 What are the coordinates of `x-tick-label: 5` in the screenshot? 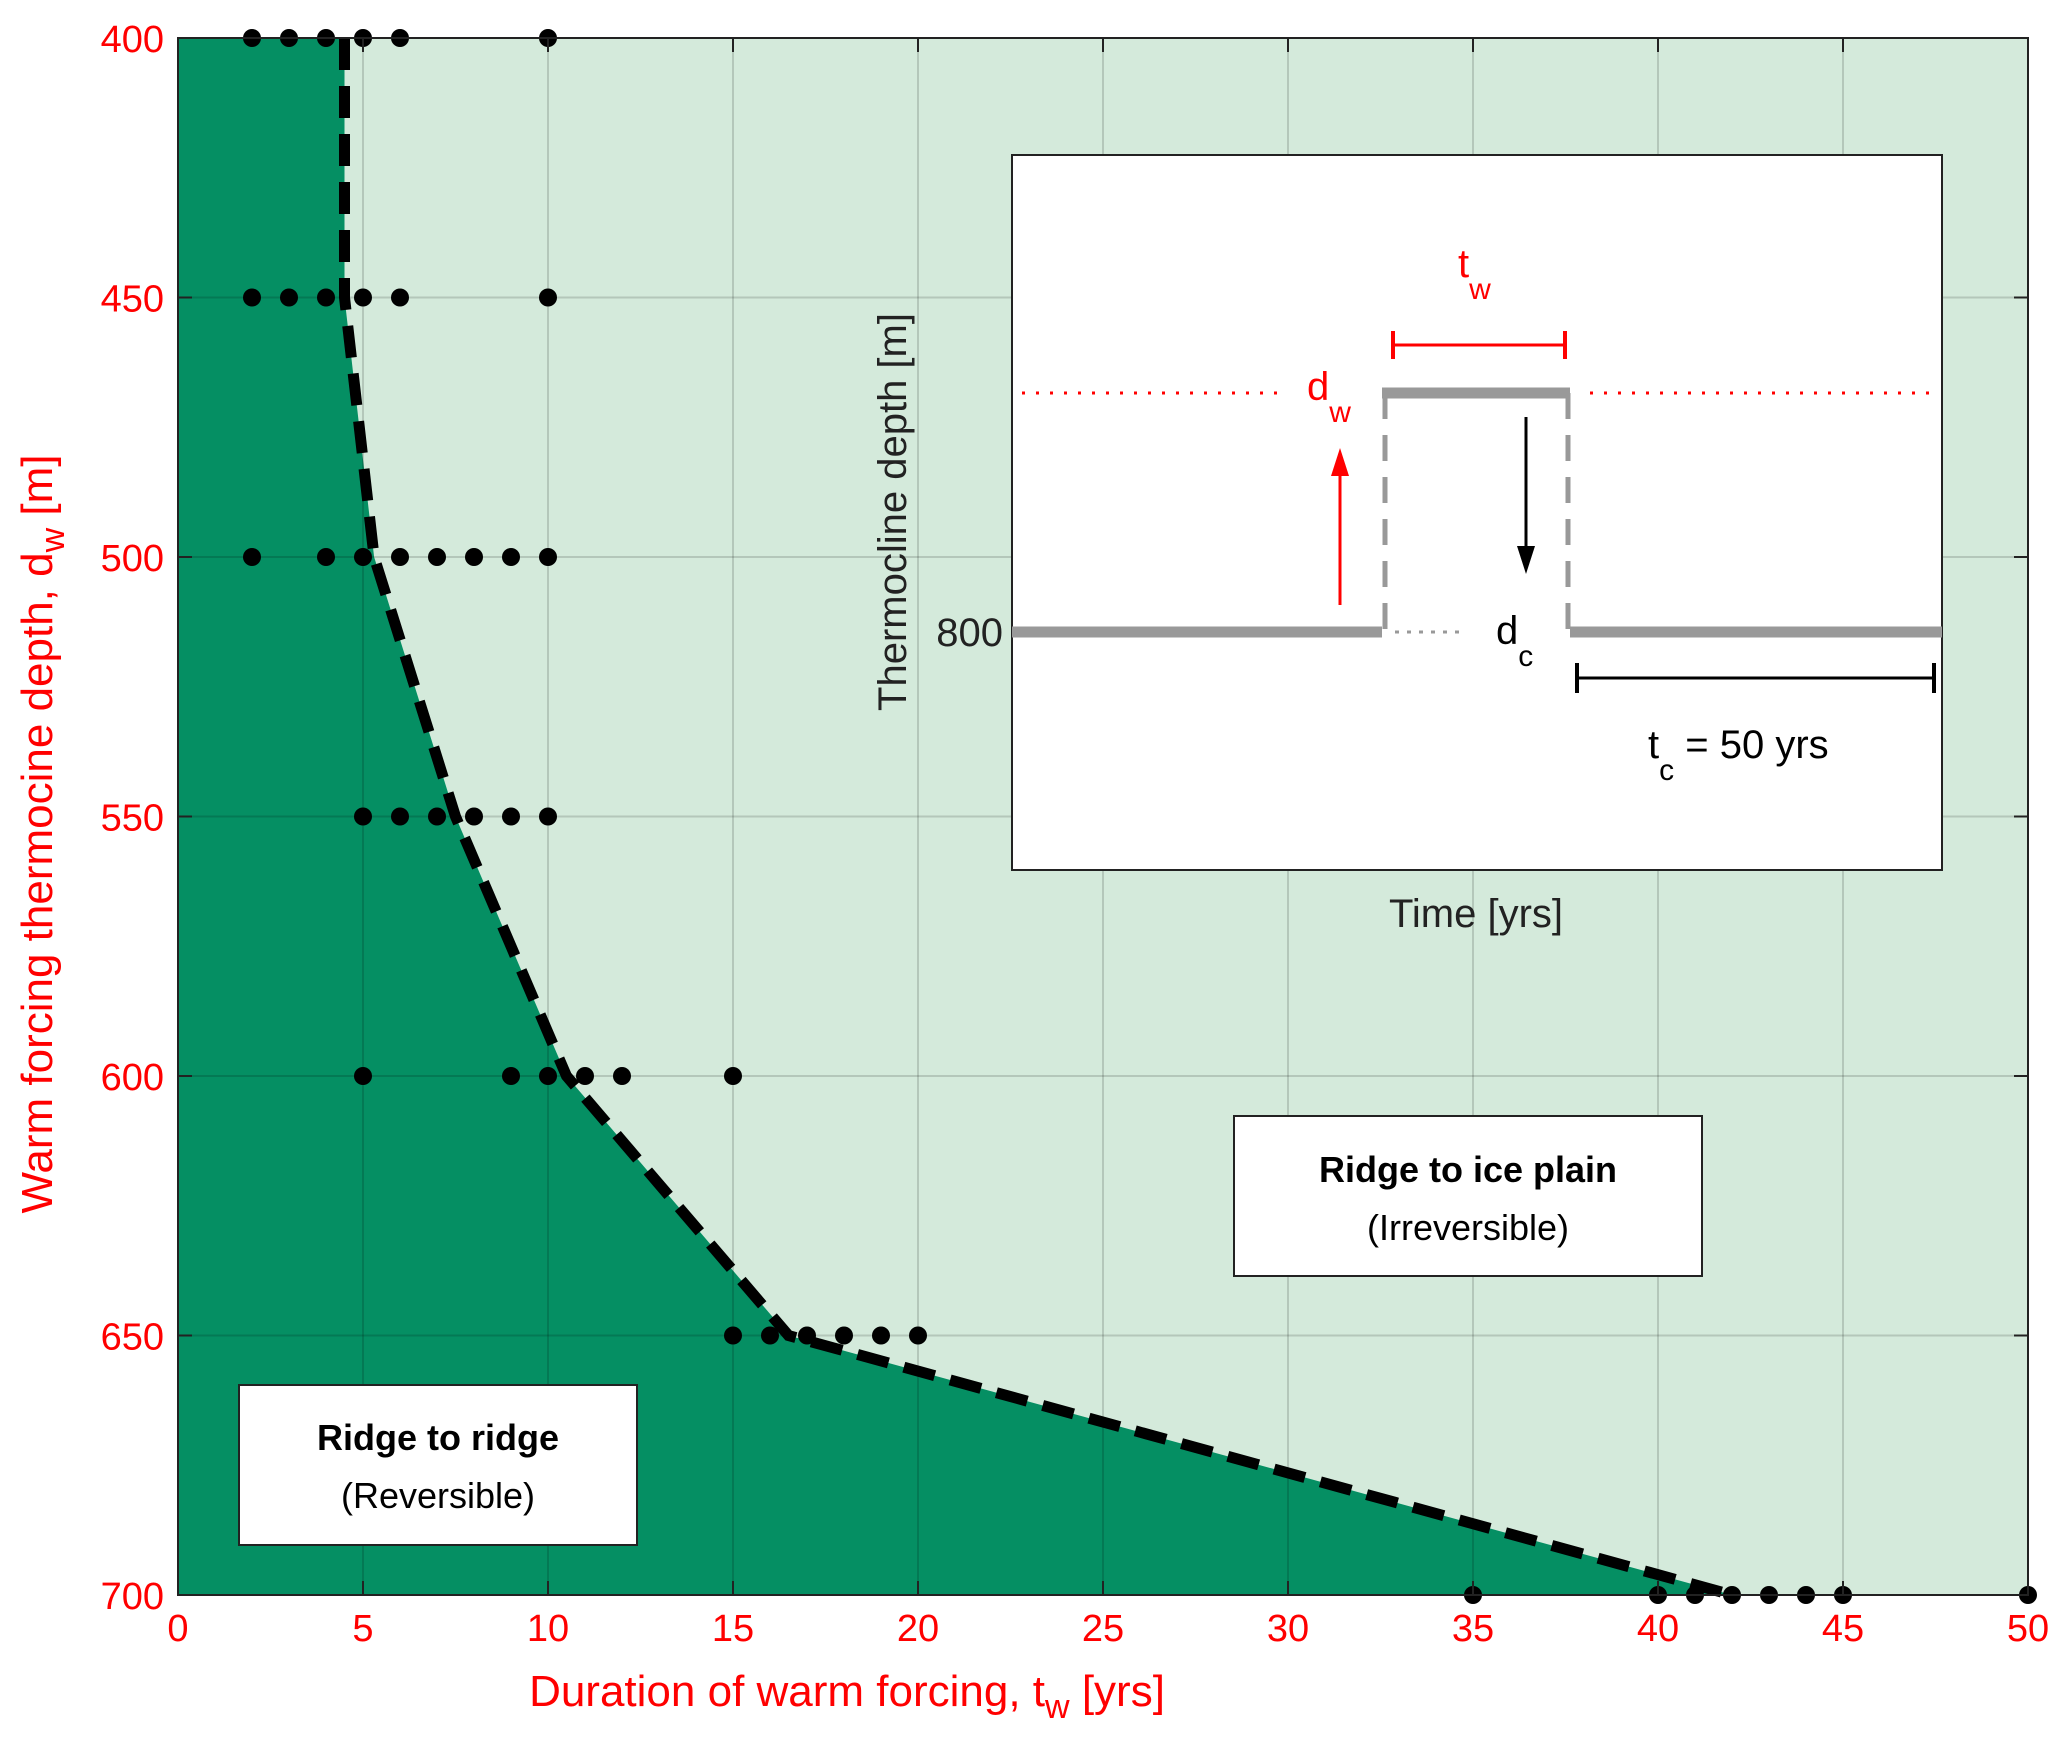 It's located at (362, 1629).